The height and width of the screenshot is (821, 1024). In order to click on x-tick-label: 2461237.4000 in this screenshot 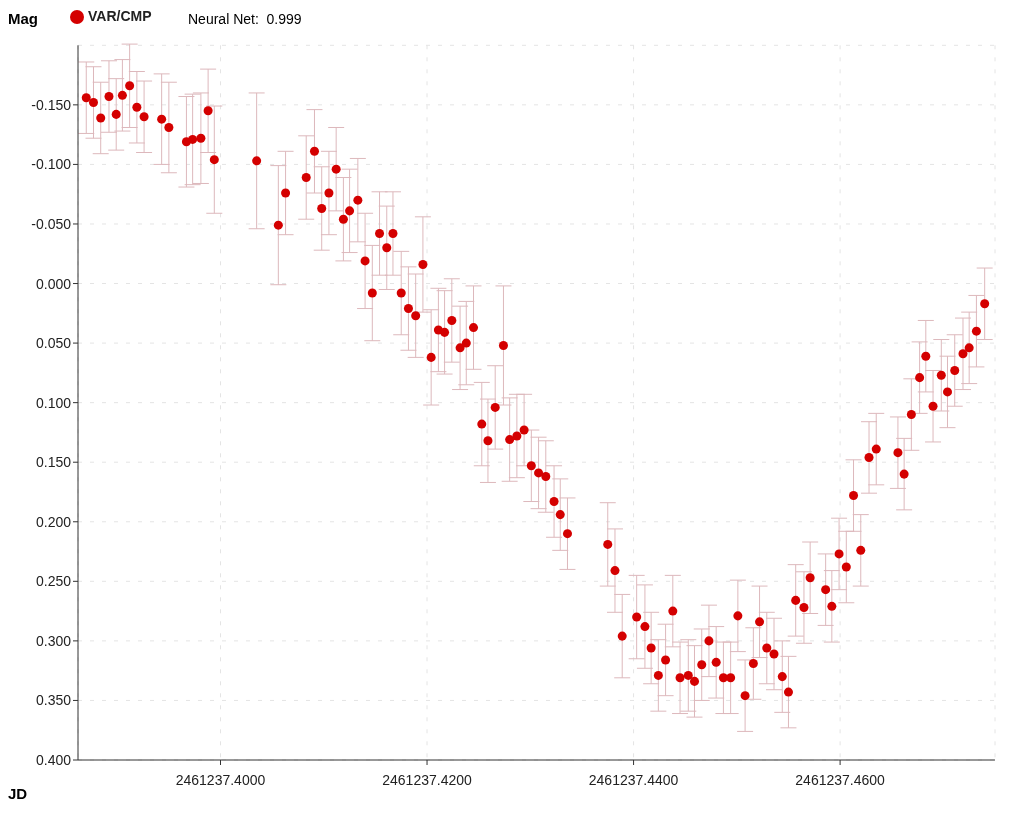, I will do `click(220, 779)`.